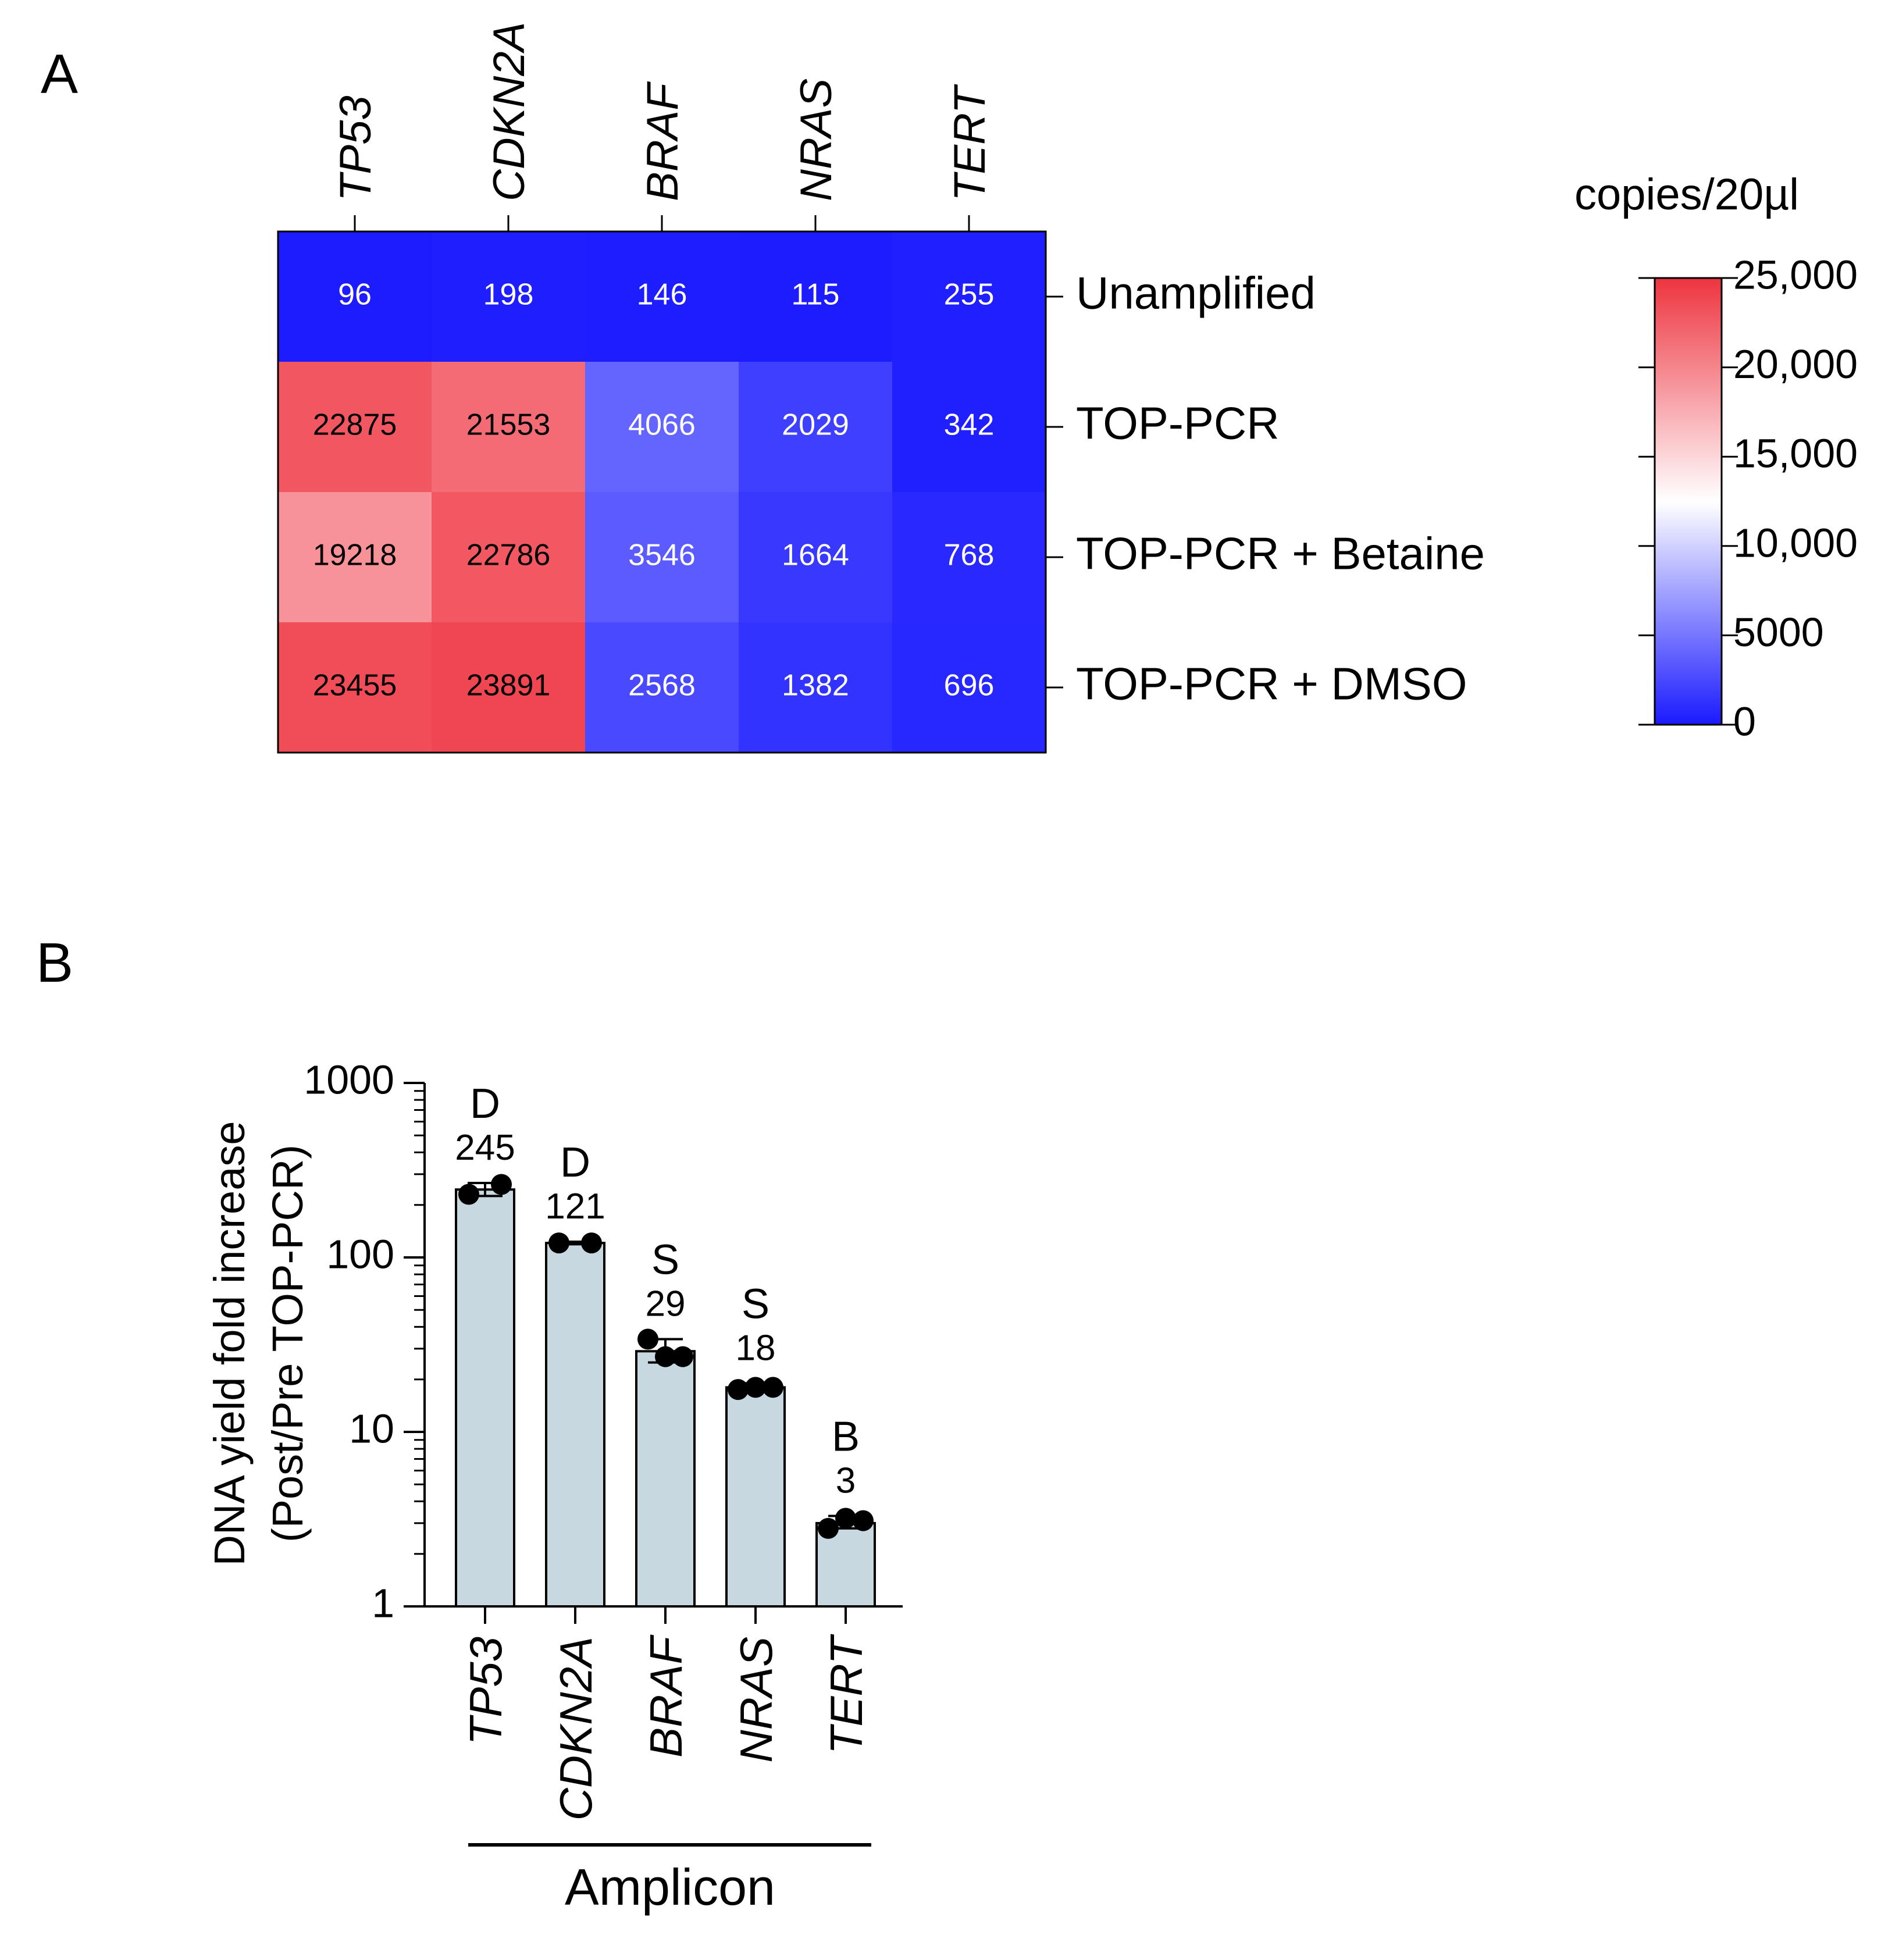 This screenshot has height=1960, width=1899. Describe the element at coordinates (287, 1343) in the screenshot. I see `y-axis-label: (Post/Pre TOP-PCR)` at that location.